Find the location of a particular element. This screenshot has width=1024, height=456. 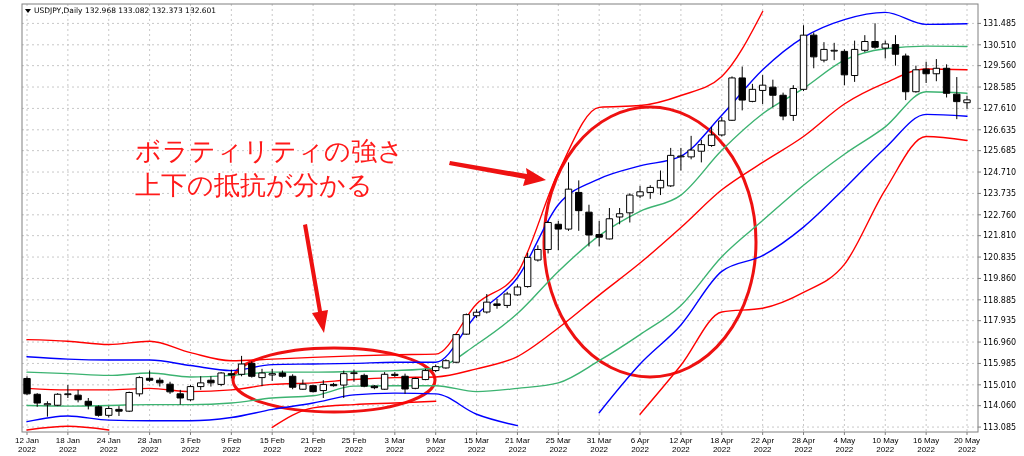

y-tick-label: 129.560 is located at coordinates (1000, 66).